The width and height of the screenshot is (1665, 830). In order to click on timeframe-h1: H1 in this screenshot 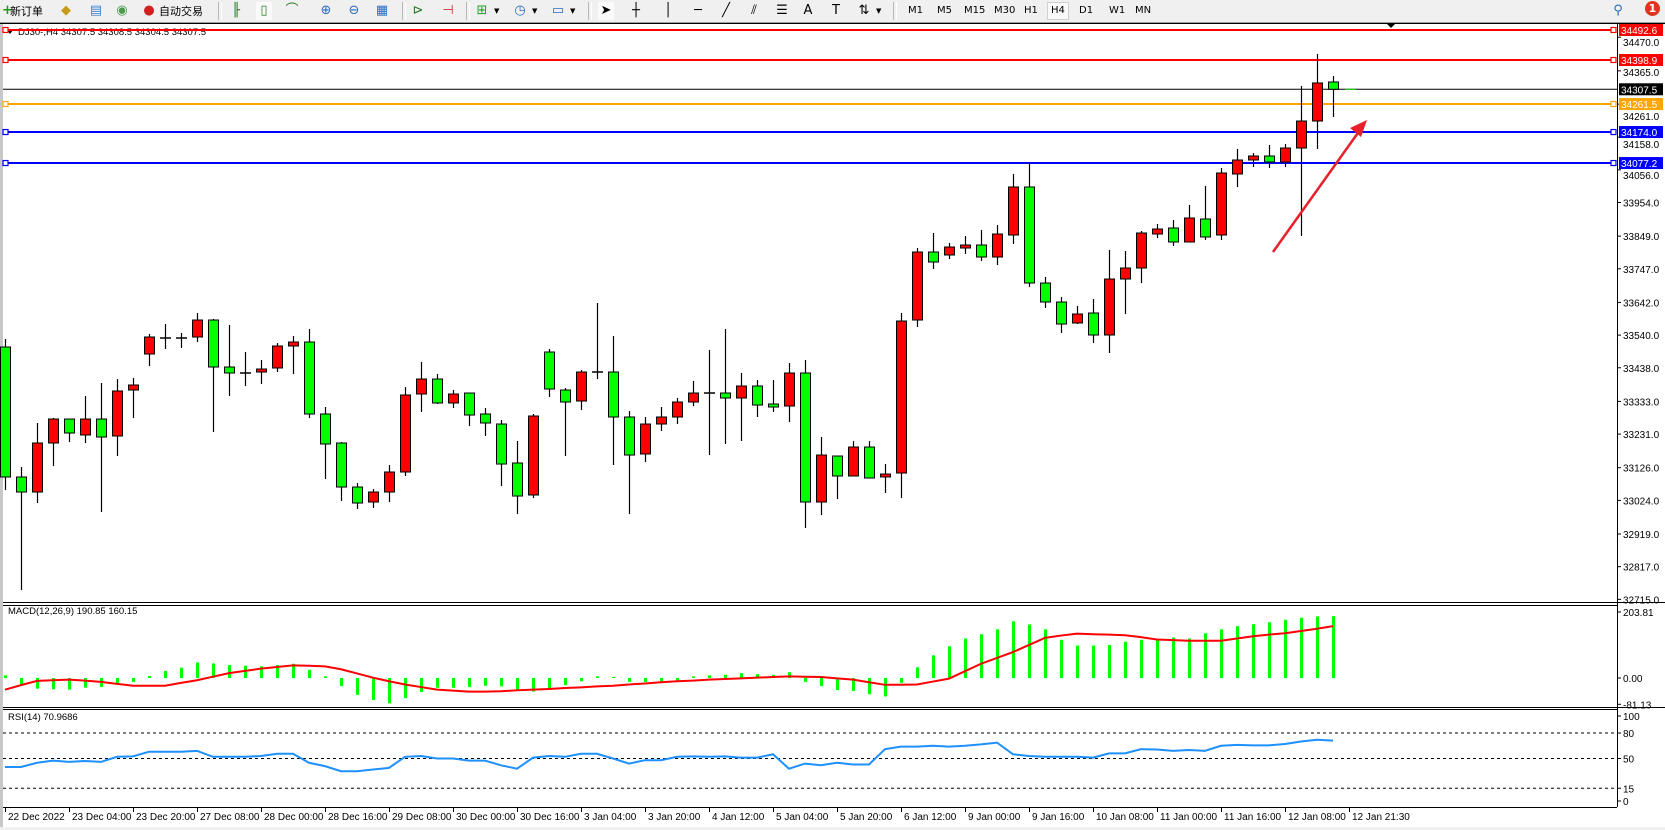, I will do `click(1031, 10)`.